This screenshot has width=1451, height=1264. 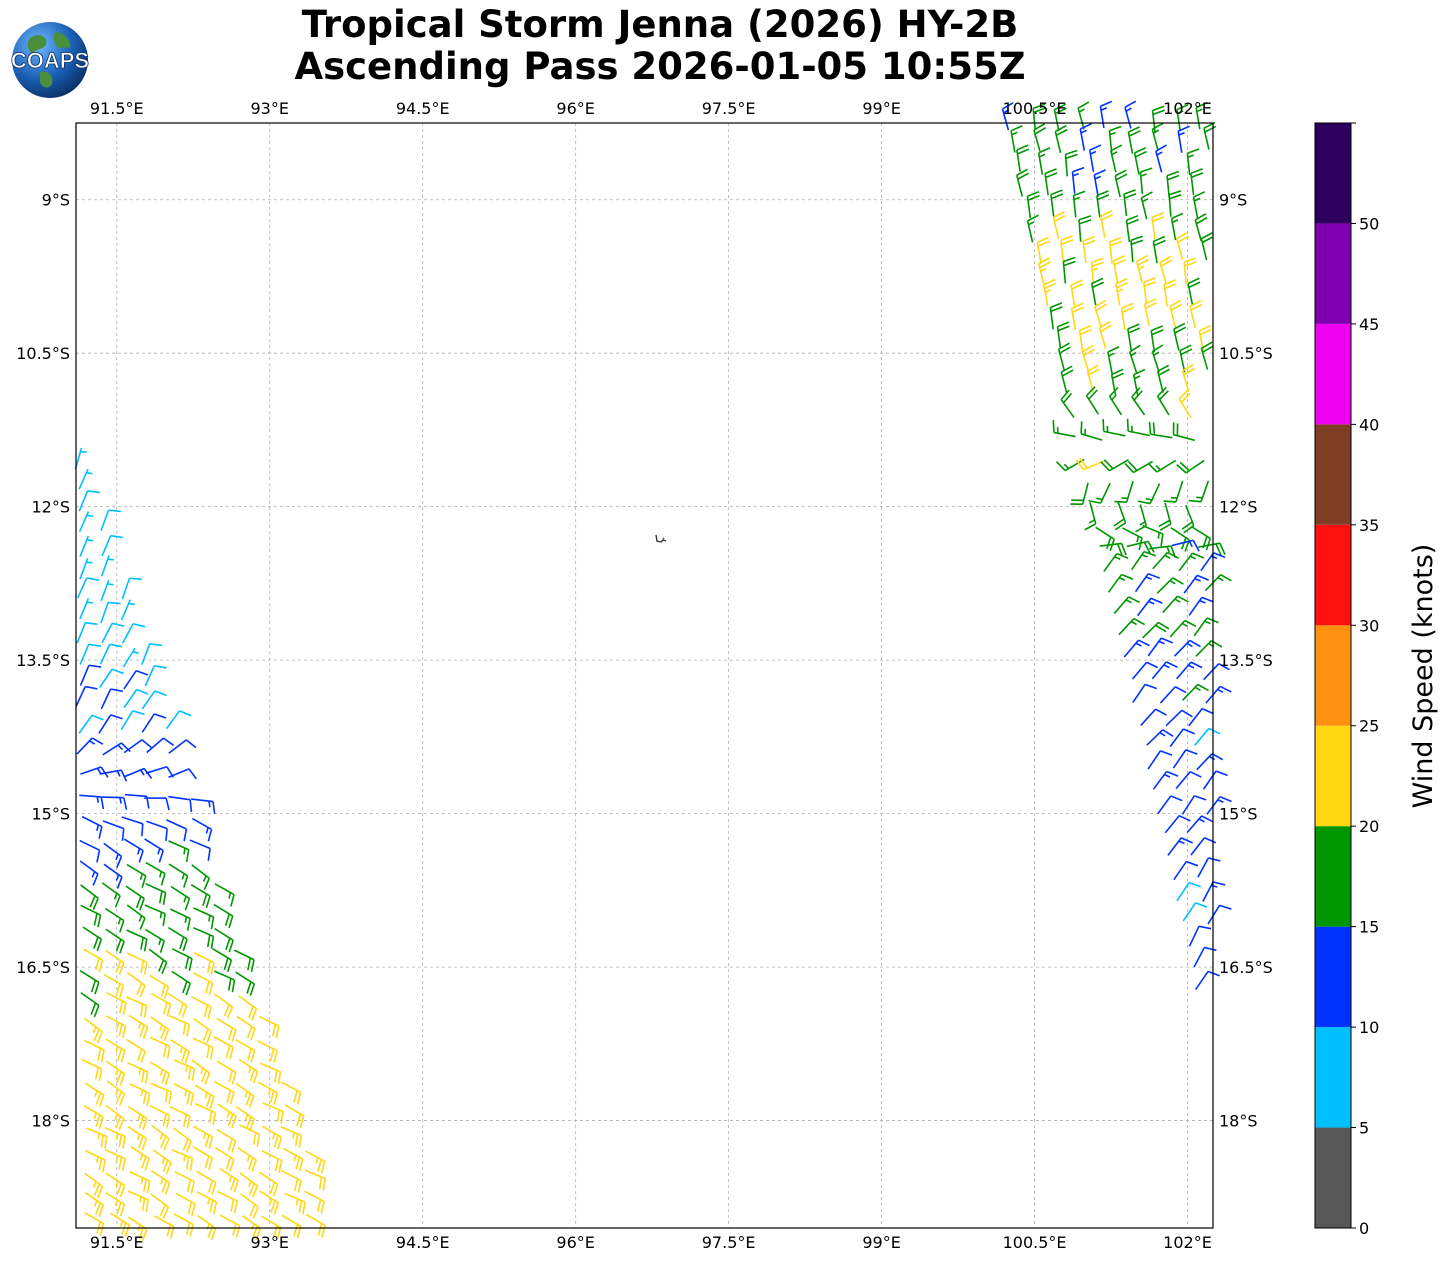 I want to click on island-outline, so click(x=661, y=538).